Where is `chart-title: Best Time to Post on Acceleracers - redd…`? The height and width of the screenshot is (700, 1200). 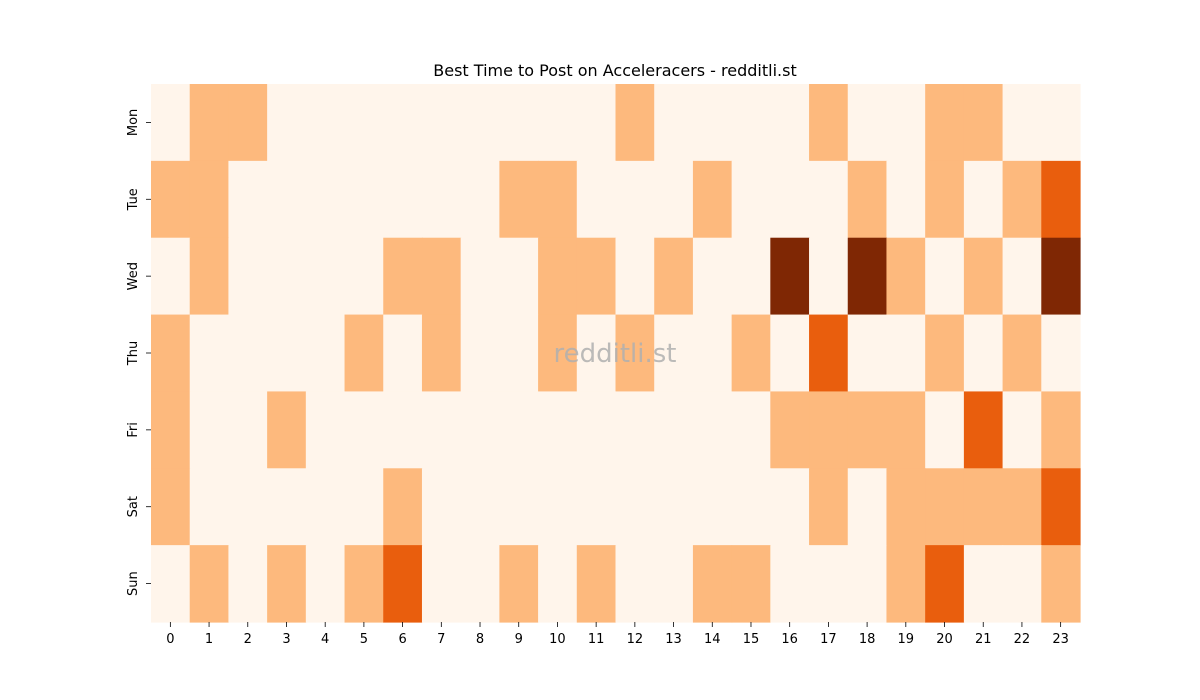
chart-title: Best Time to Post on Acceleracers - redd… is located at coordinates (614, 70).